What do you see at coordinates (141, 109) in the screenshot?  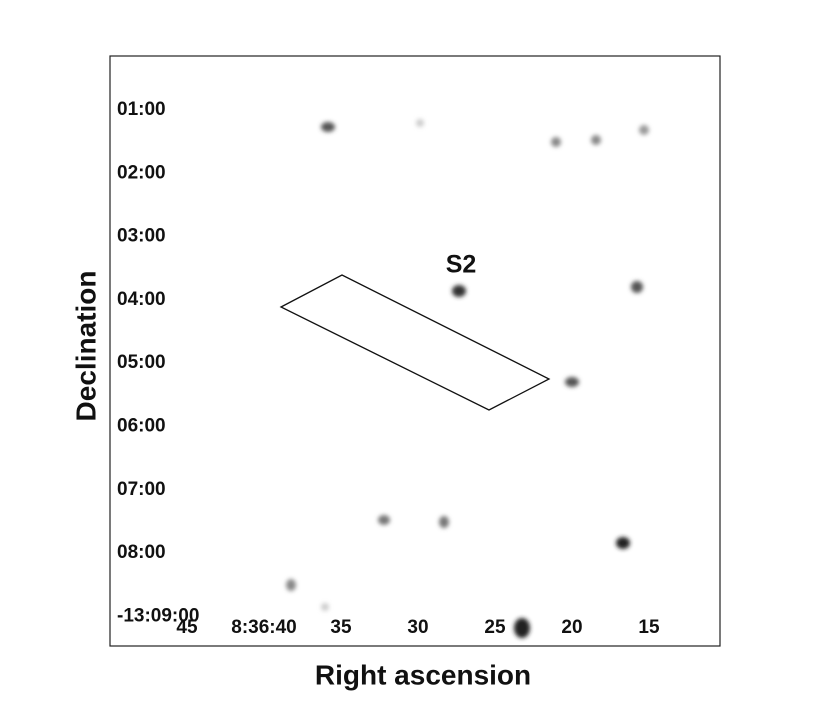 I see `y-tick-label: 01:00` at bounding box center [141, 109].